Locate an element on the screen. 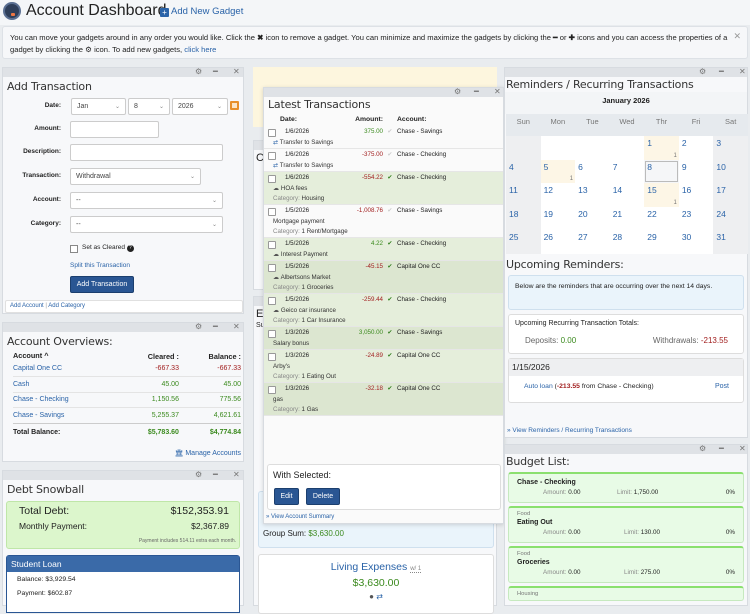 Image resolution: width=750 pixels, height=614 pixels. calendar-day: 3 is located at coordinates (730, 148).